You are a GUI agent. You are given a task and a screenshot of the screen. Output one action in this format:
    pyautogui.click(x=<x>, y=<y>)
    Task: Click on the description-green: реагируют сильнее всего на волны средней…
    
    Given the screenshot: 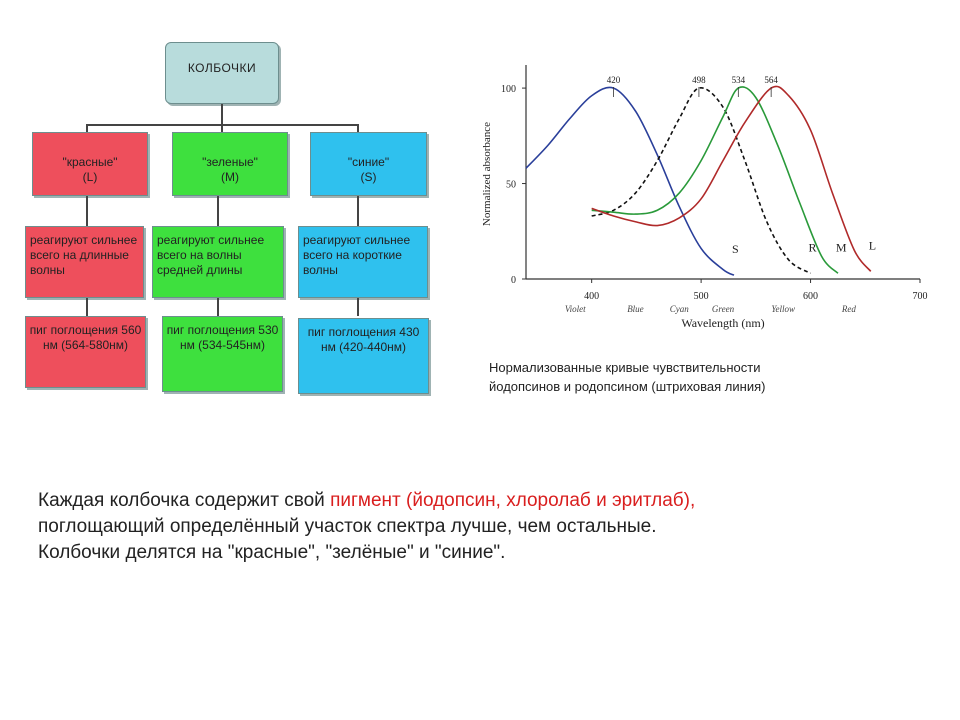 What is the action you would take?
    pyautogui.click(x=218, y=262)
    